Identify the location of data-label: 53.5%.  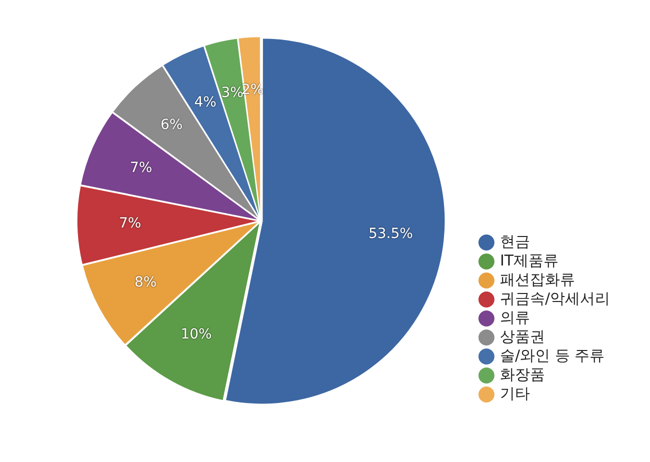
(390, 234).